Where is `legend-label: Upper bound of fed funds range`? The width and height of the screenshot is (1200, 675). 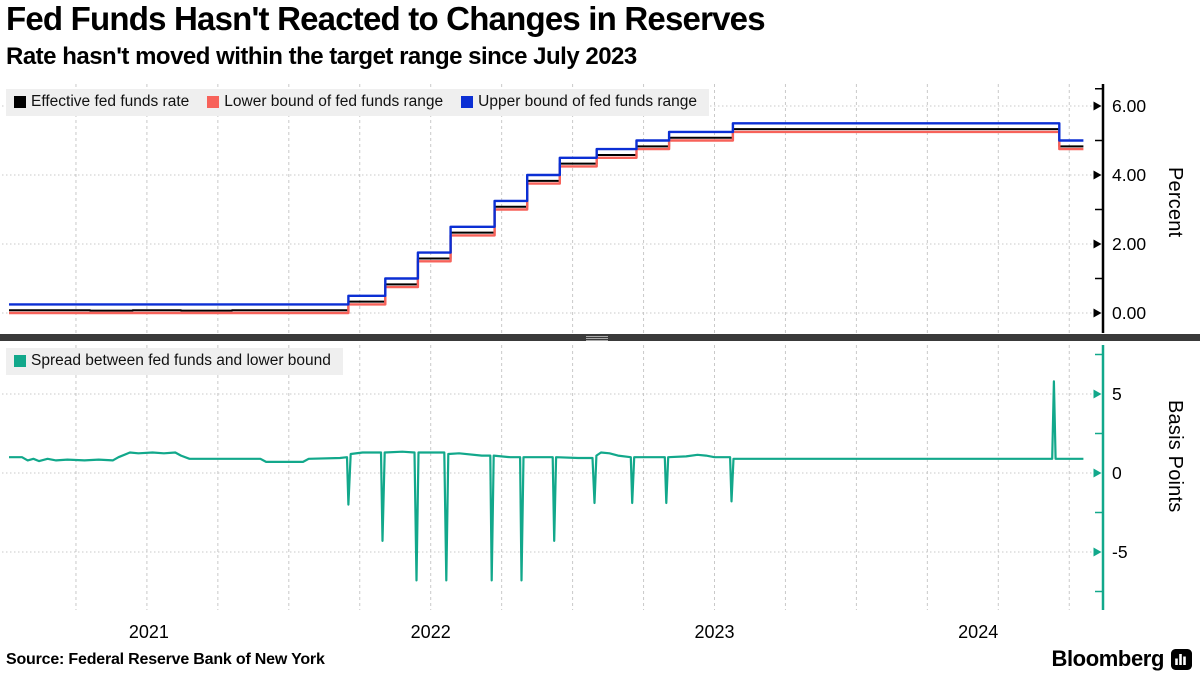
legend-label: Upper bound of fed funds range is located at coordinates (588, 101).